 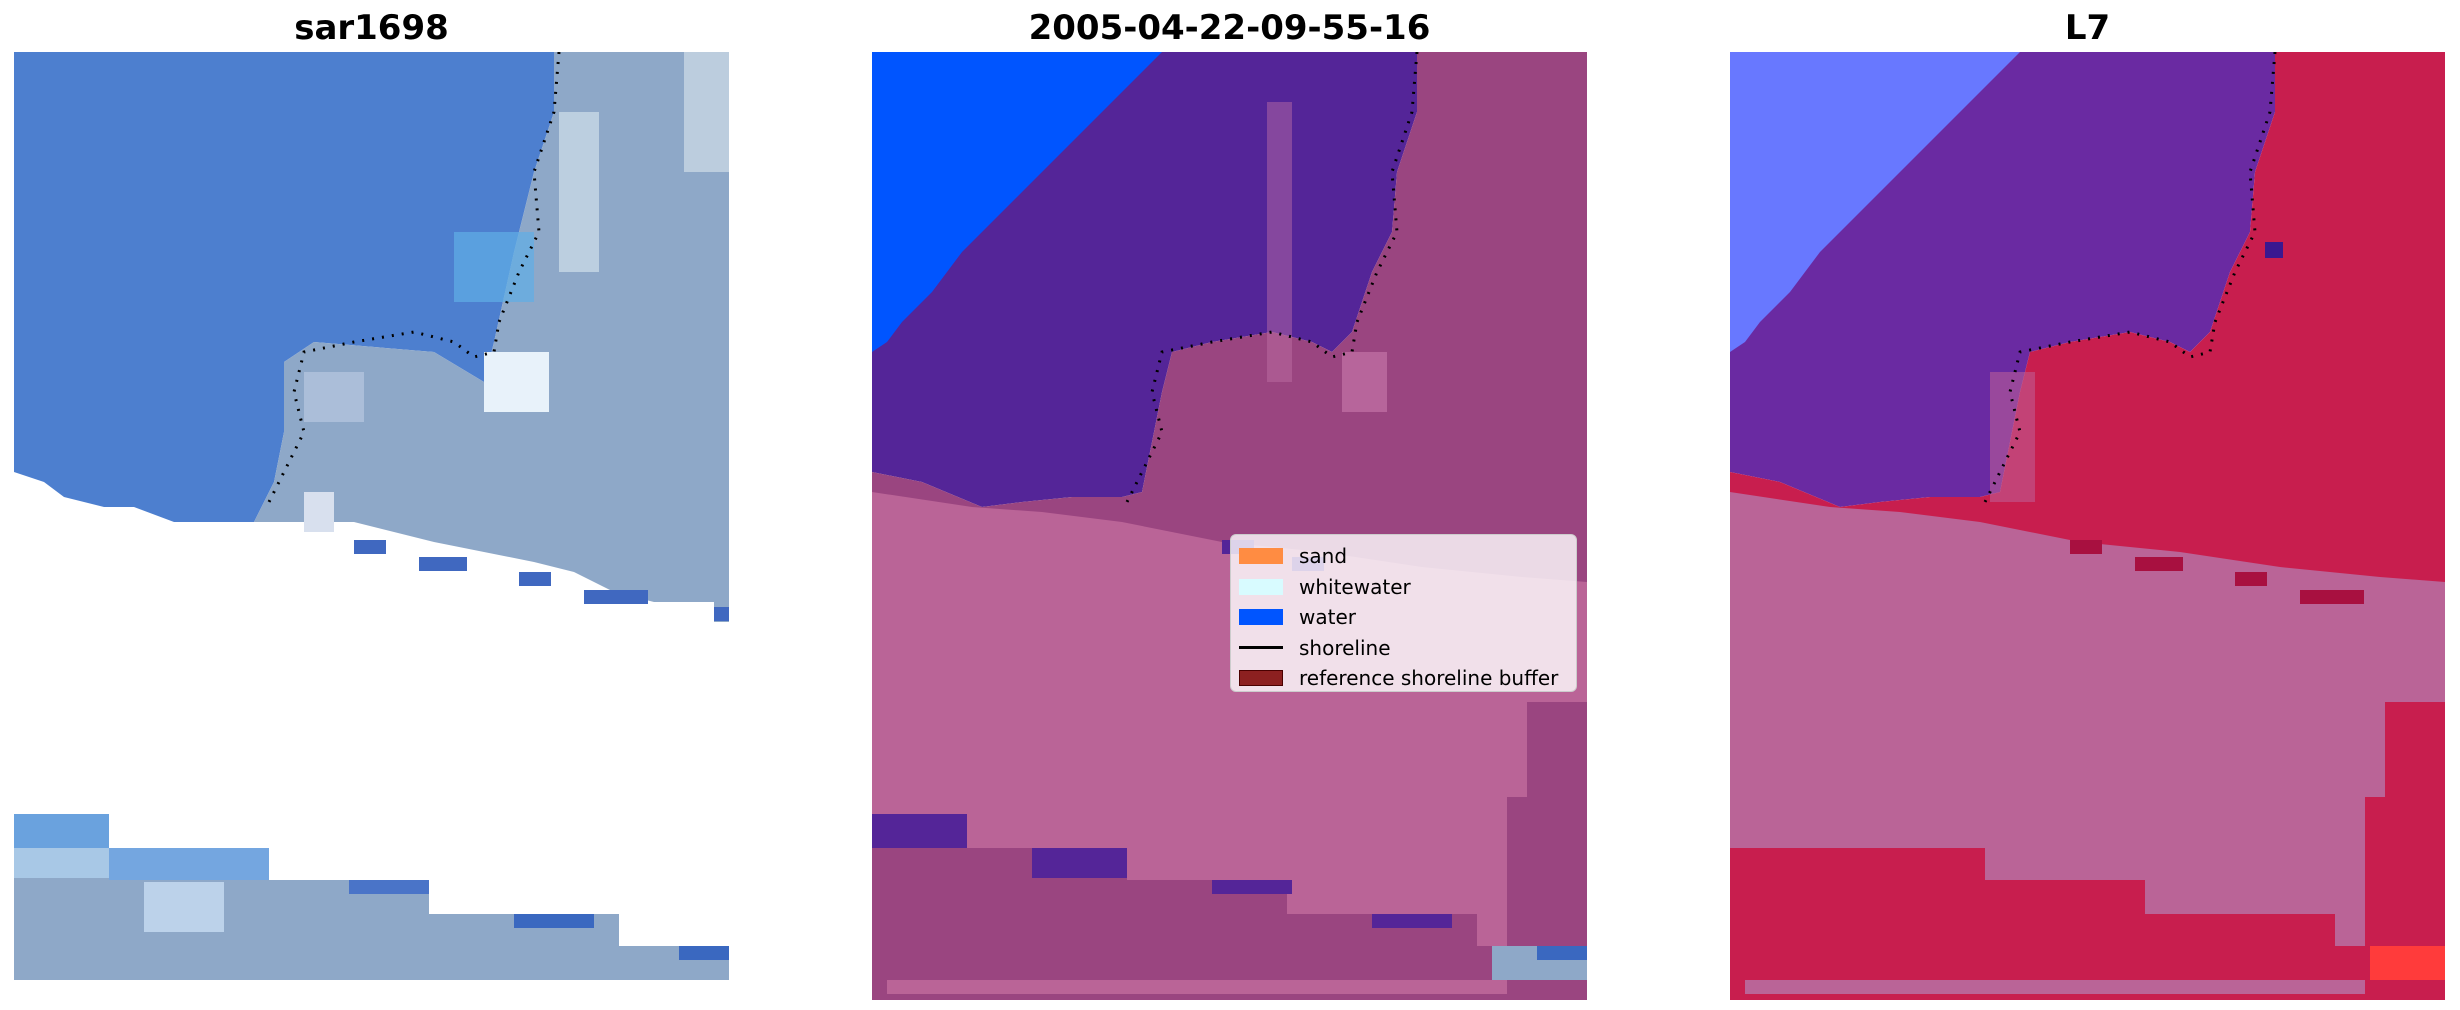 I want to click on legend-item-reference-shoreline-buffer: reference shoreline buffer, so click(x=1403, y=678).